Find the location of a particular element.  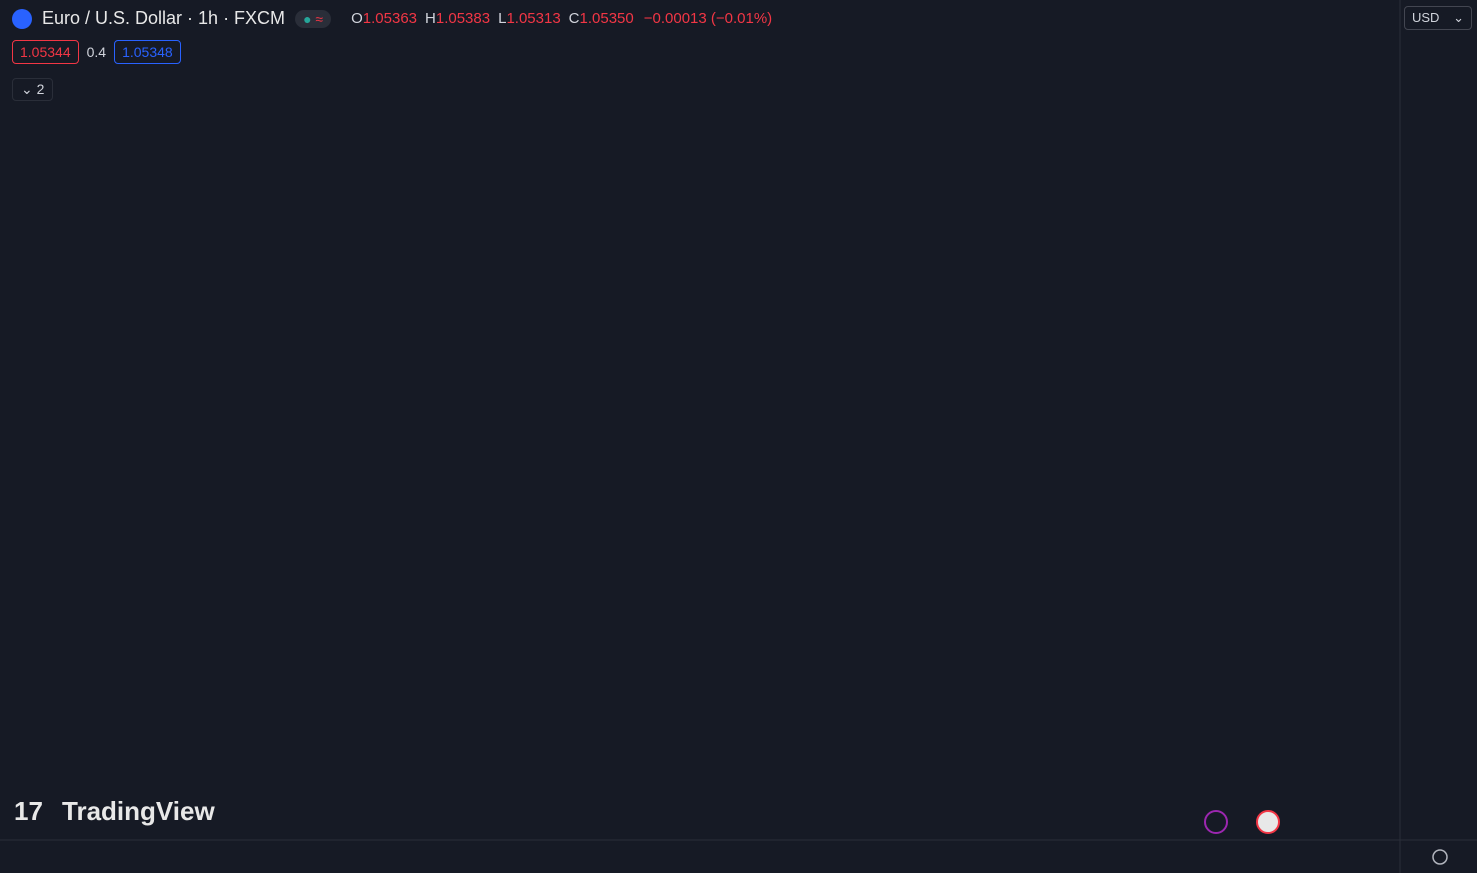

watermark-logo: 17 is located at coordinates (28, 811).